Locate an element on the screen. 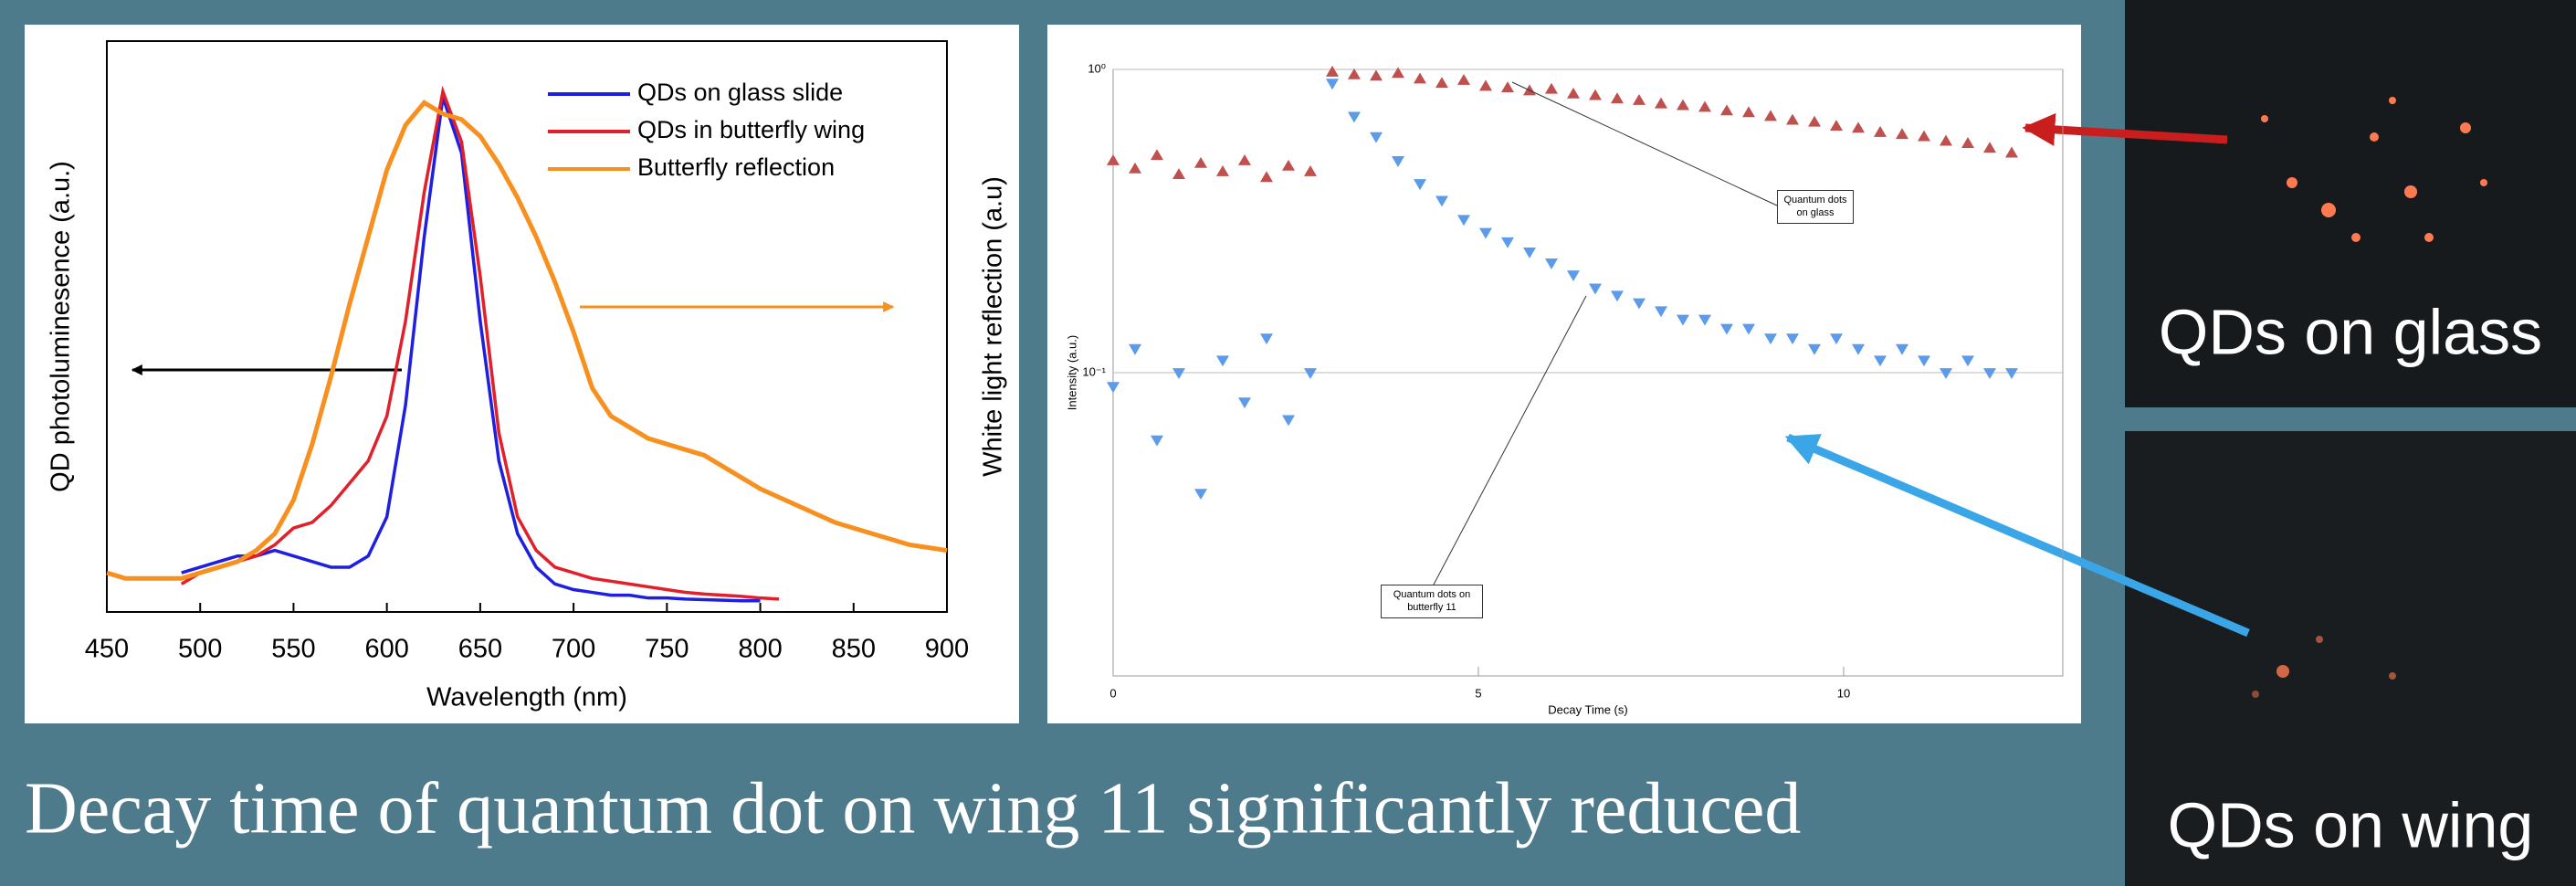  x-tick-label: 500 is located at coordinates (200, 649).